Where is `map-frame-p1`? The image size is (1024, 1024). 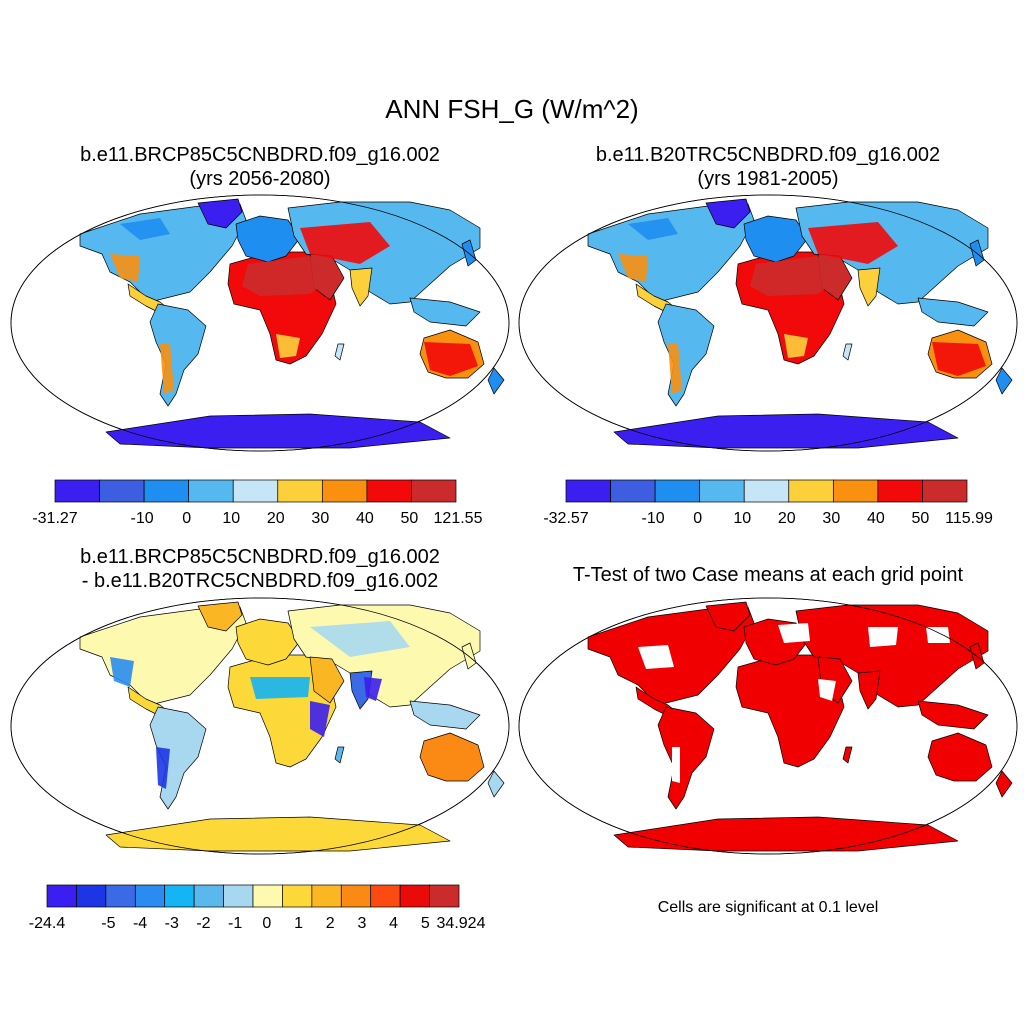
map-frame-p1 is located at coordinates (260, 323).